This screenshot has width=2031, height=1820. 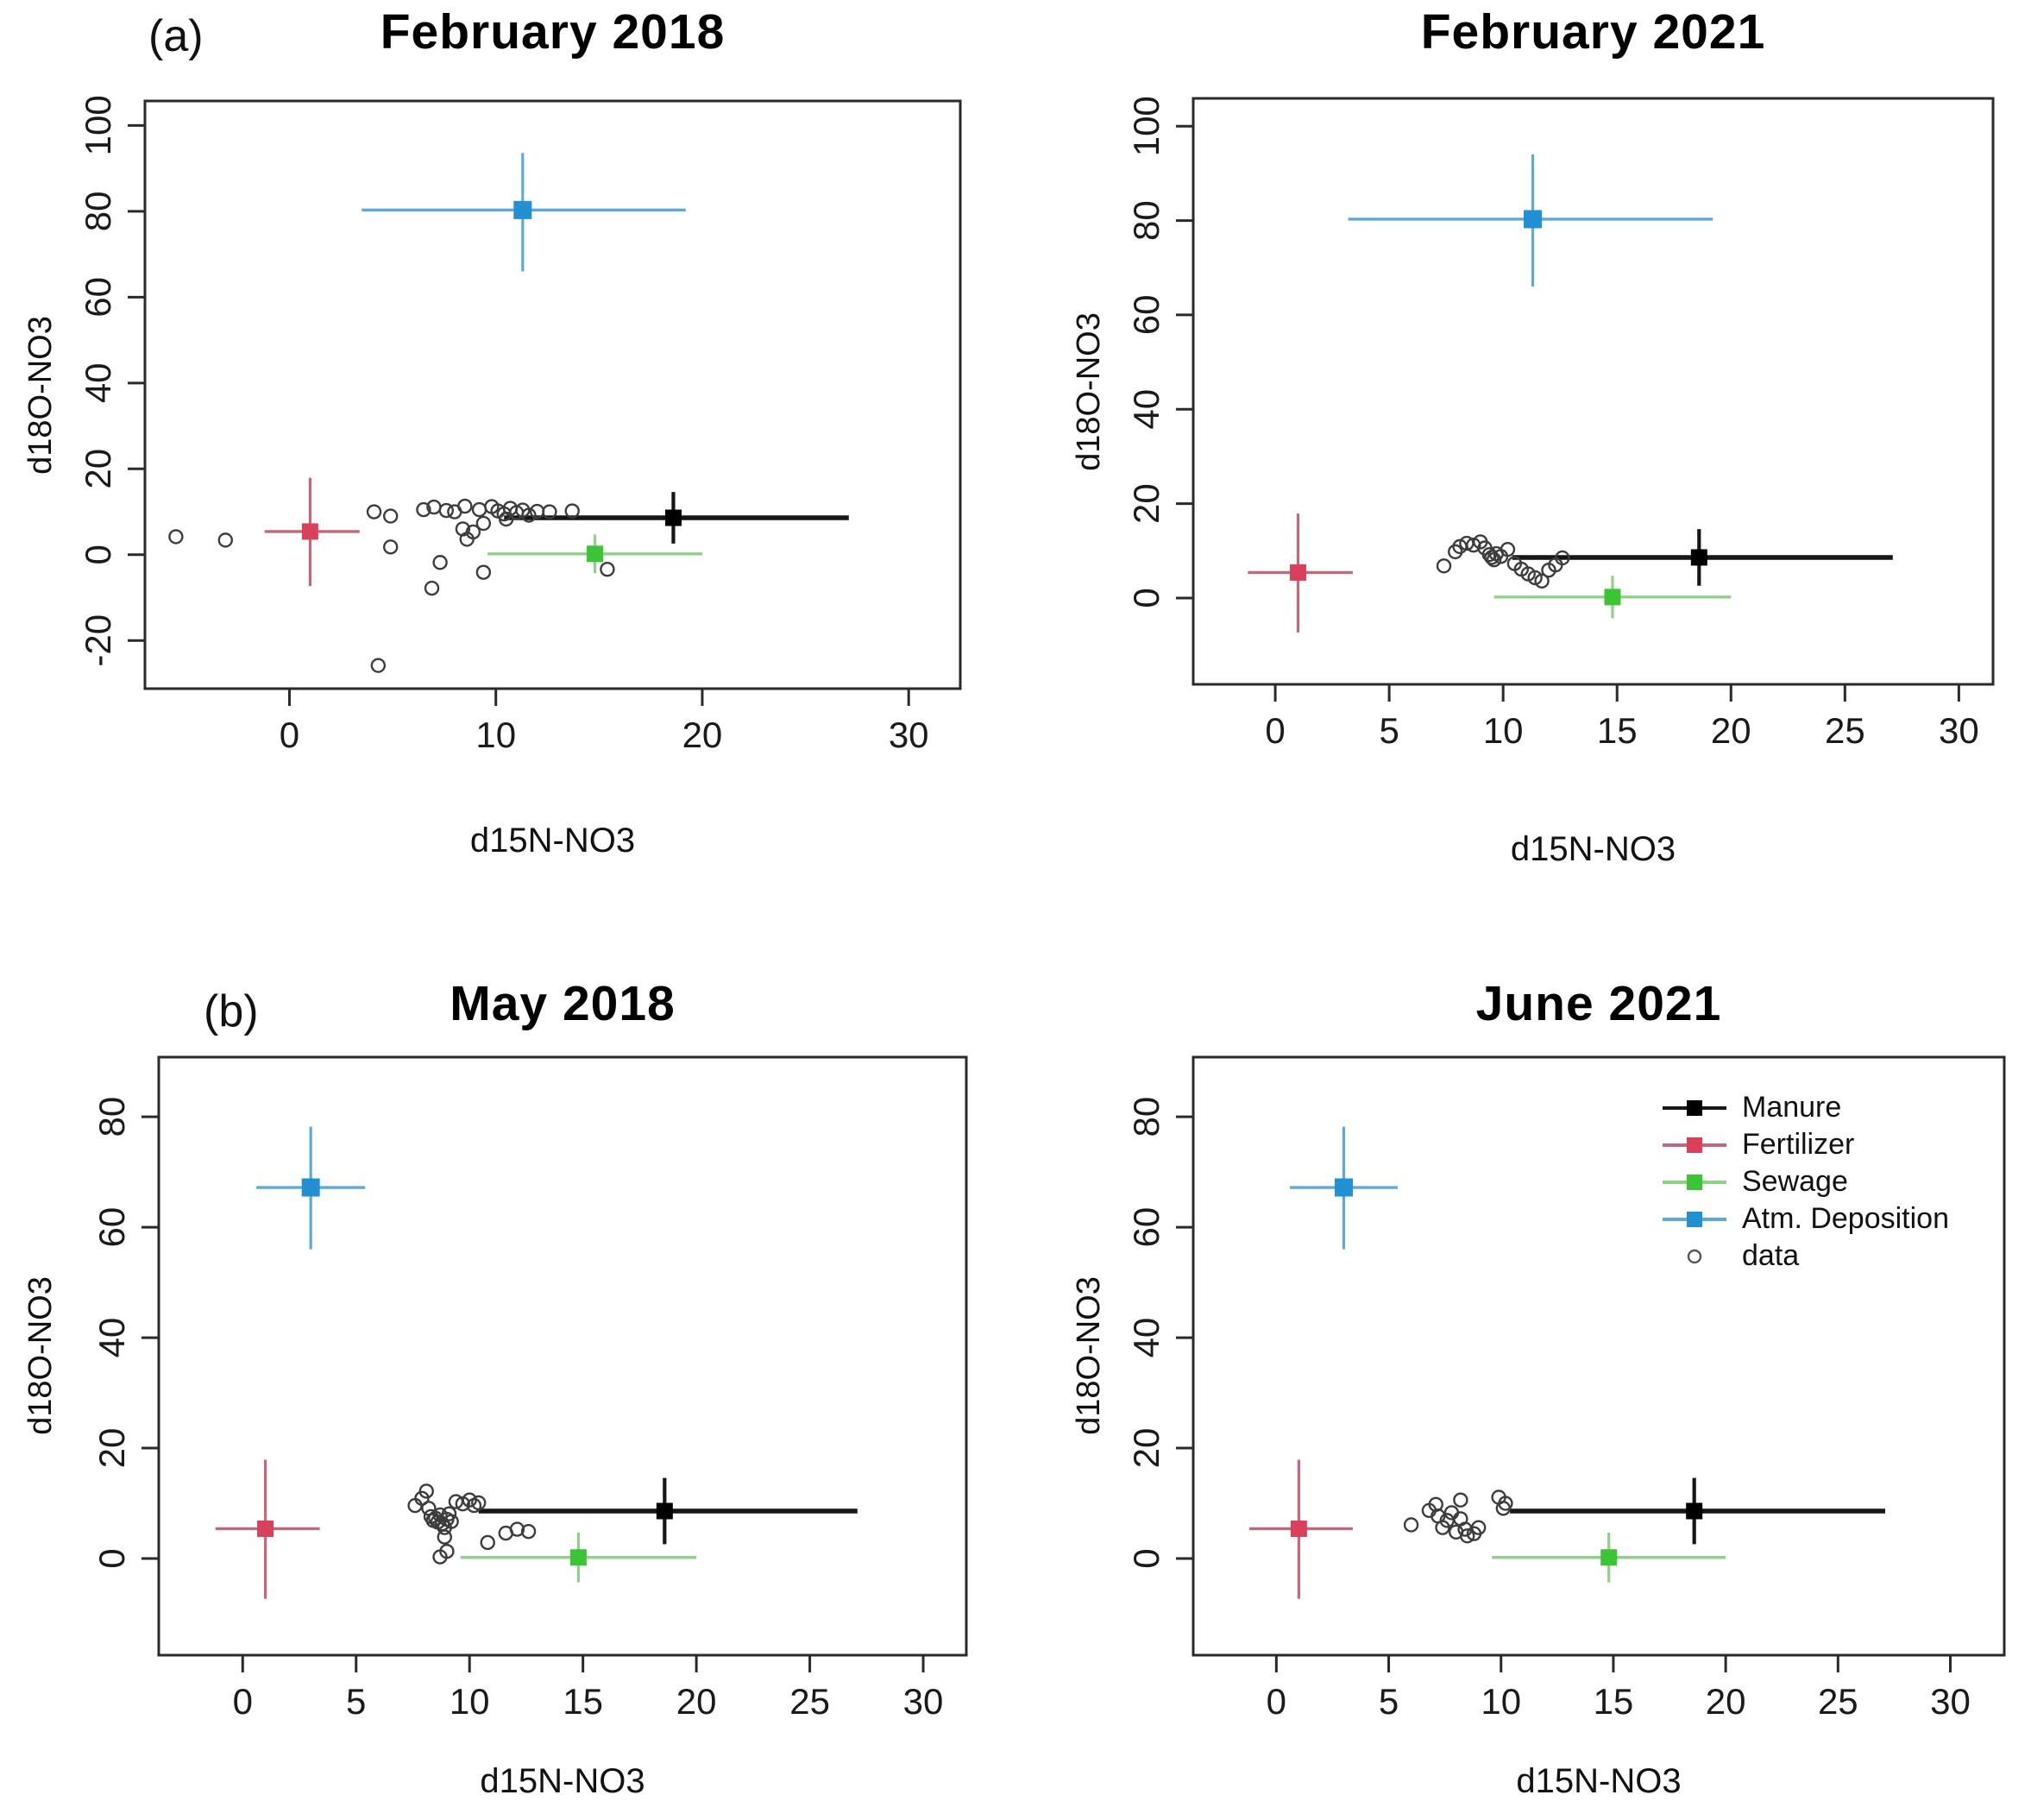 I want to click on data-circle-icon, so click(x=1694, y=1256).